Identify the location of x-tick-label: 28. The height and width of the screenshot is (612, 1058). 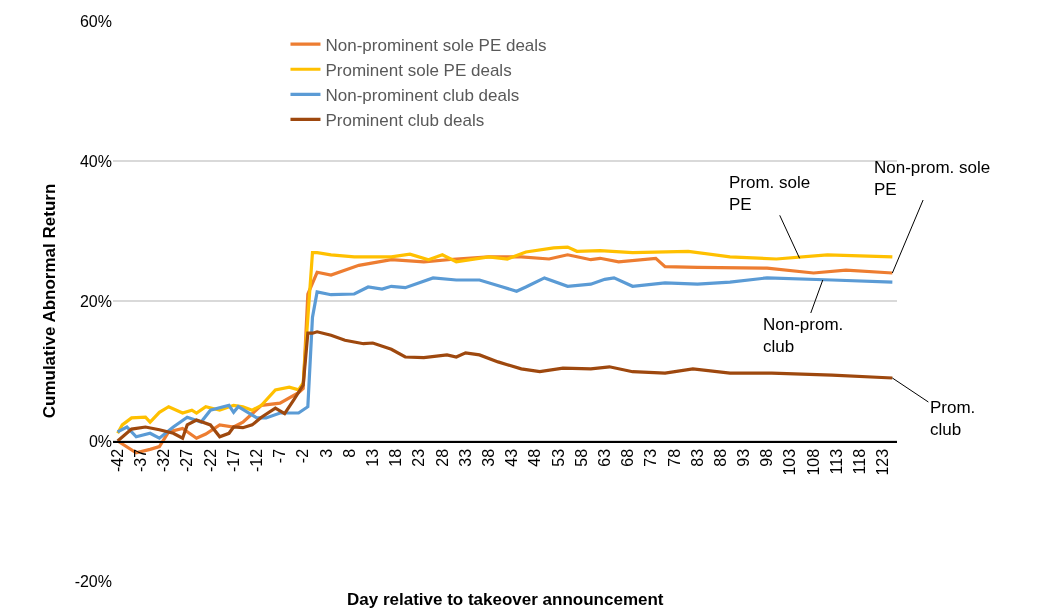
(442, 457).